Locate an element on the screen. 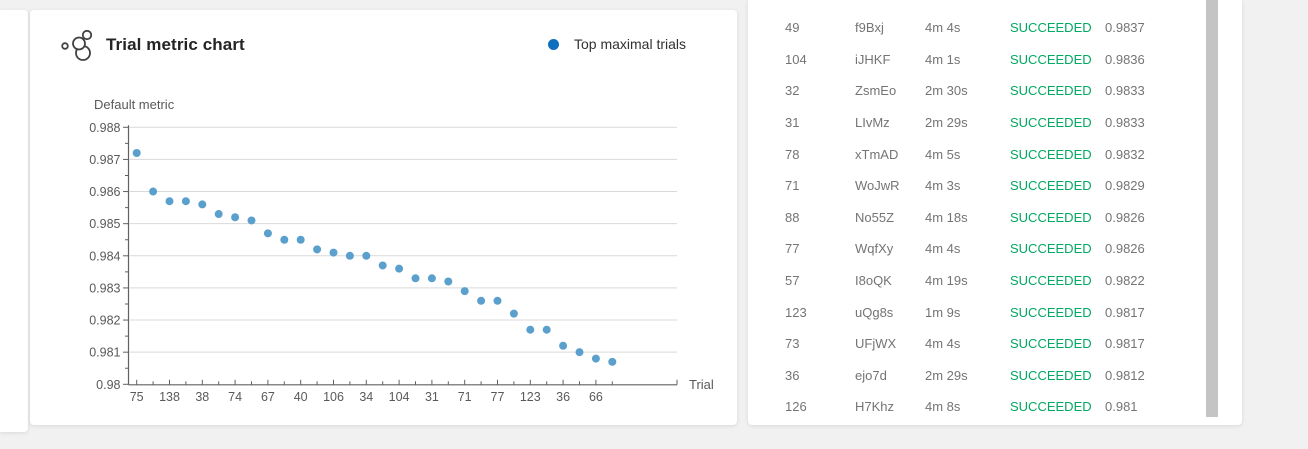  y-tick-label: 0.98 is located at coordinates (108, 385).